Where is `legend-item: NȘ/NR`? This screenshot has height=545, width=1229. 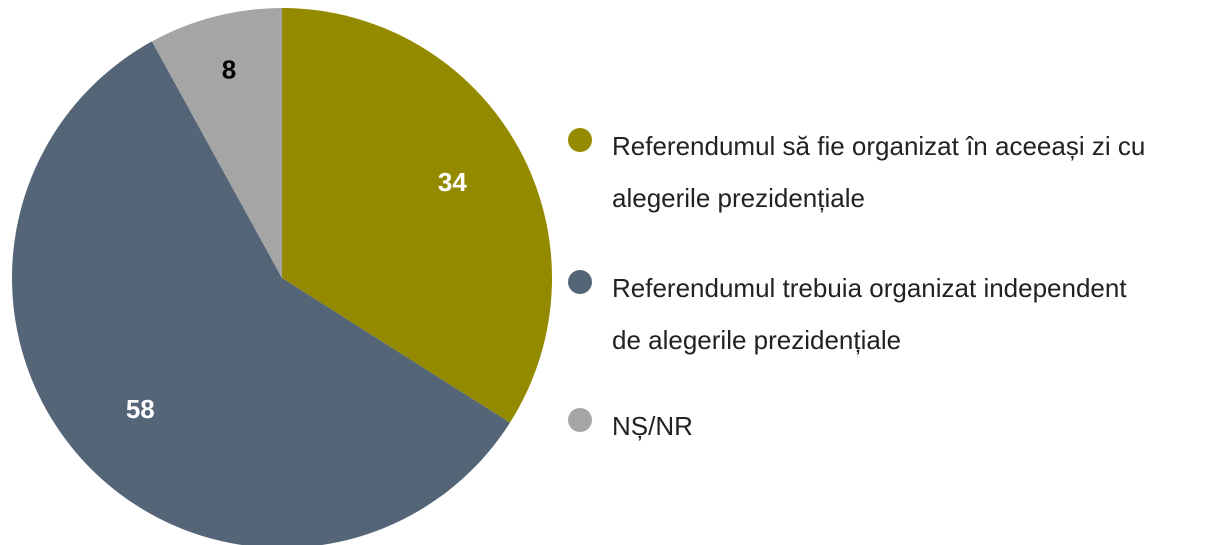 legend-item: NȘ/NR is located at coordinates (857, 426).